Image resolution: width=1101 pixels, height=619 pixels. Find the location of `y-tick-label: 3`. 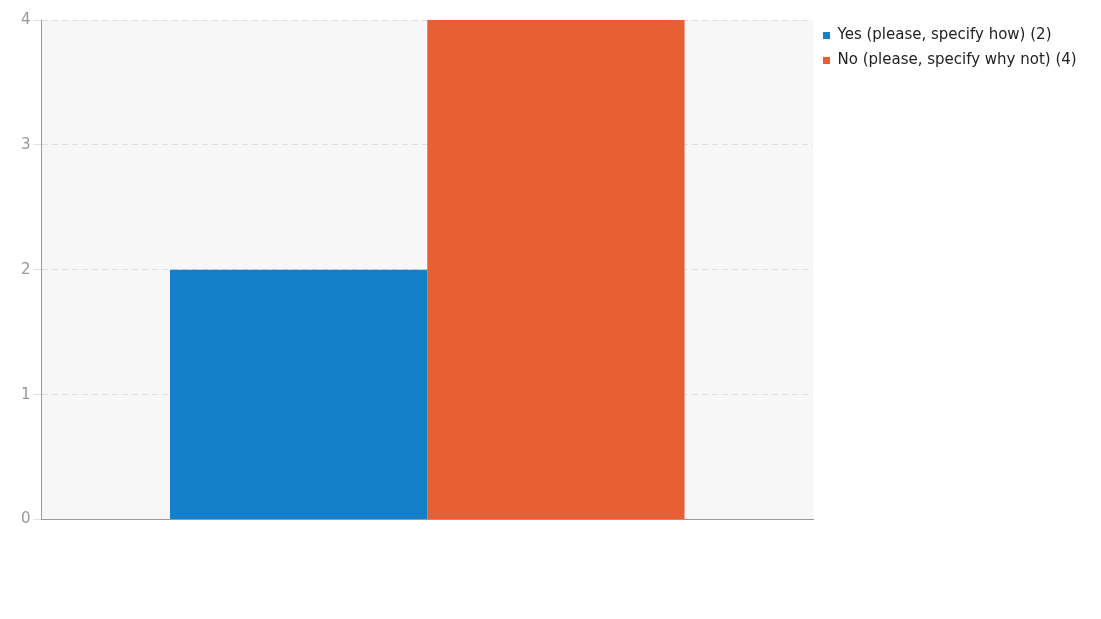

y-tick-label: 3 is located at coordinates (26, 143).